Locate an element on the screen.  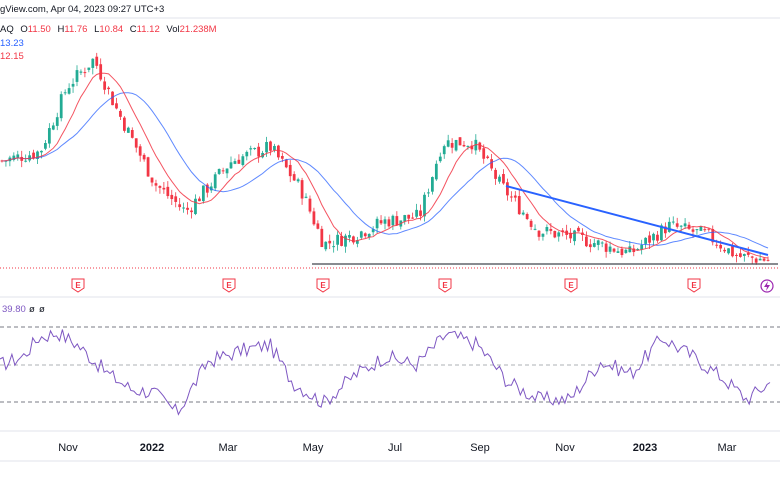
descending-trendline is located at coordinates (637, 220).